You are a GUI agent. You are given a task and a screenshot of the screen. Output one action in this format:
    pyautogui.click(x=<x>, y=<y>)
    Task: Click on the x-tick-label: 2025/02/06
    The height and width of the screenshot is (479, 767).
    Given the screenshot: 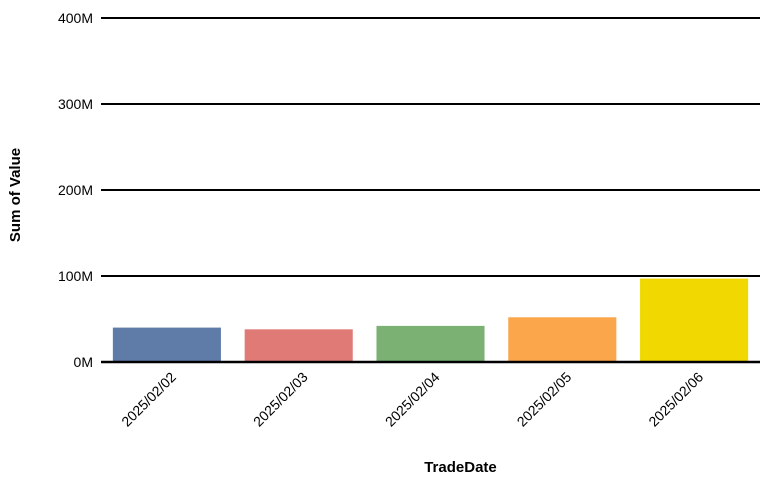 What is the action you would take?
    pyautogui.click(x=675, y=399)
    